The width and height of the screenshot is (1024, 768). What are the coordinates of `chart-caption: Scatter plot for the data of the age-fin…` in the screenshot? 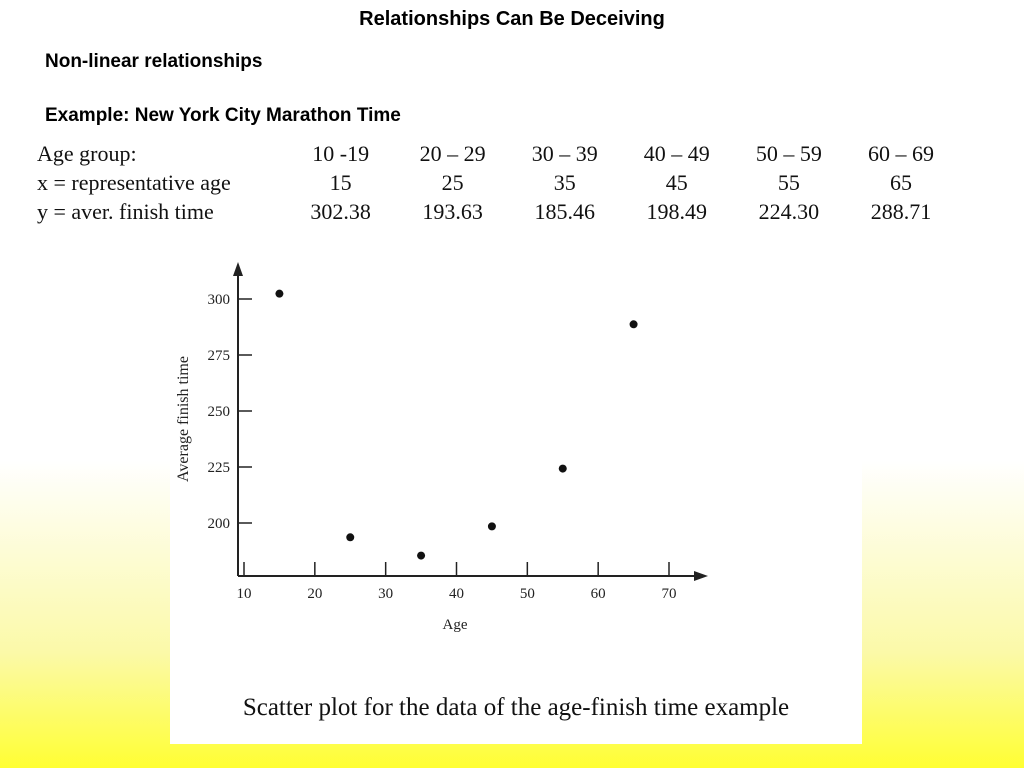 It's located at (516, 707).